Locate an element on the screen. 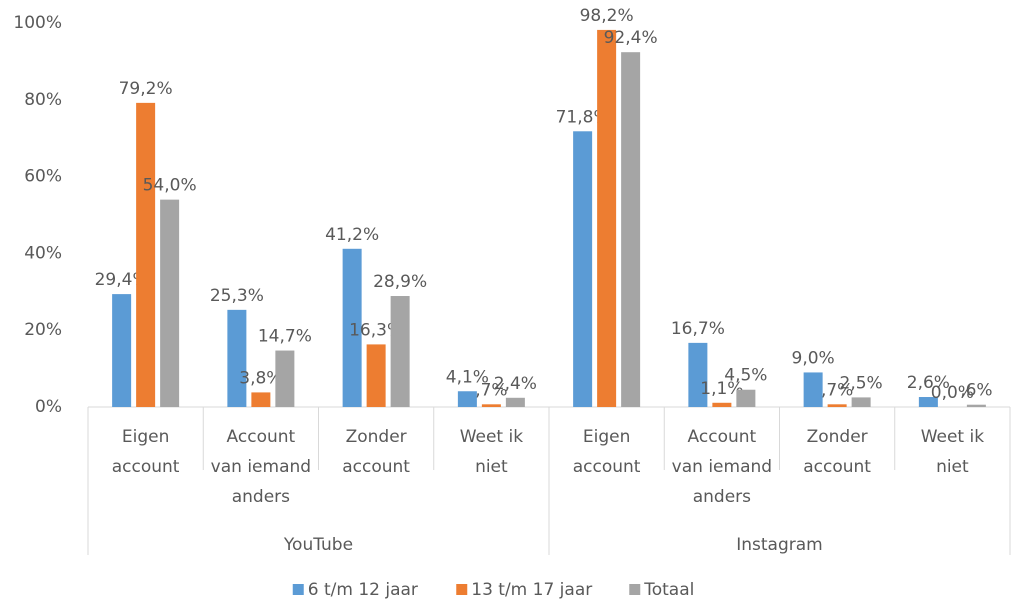  y-tick-label: 60% is located at coordinates (43, 177).